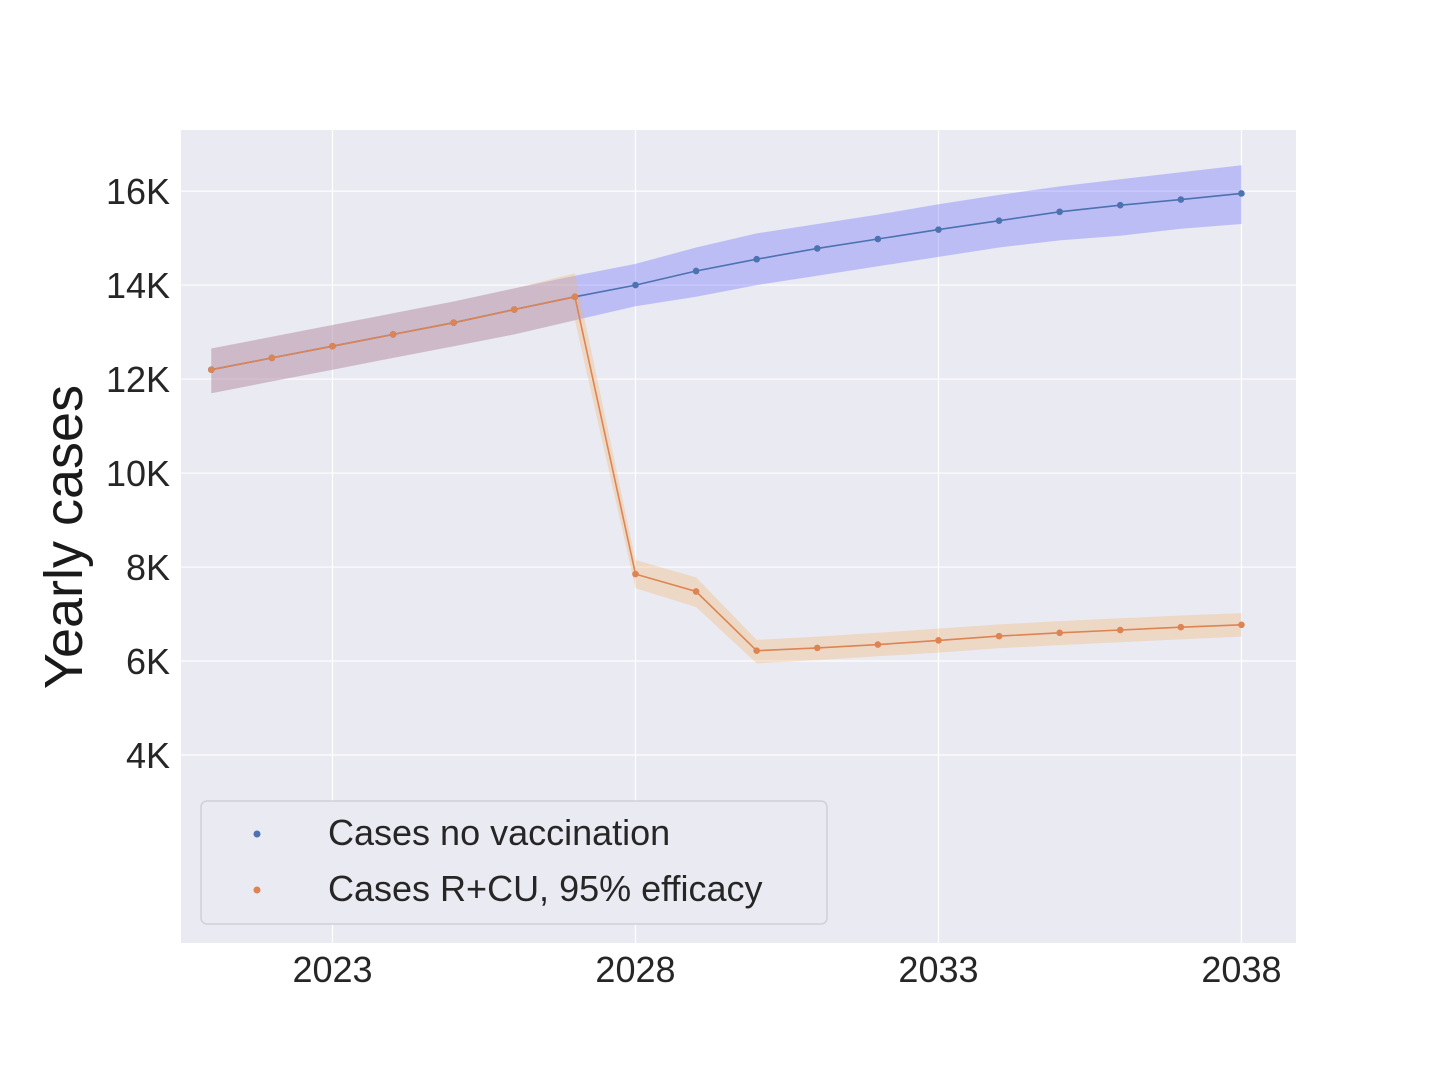 The height and width of the screenshot is (1080, 1440). I want to click on y-axis-title: Yearly cases, so click(64, 537).